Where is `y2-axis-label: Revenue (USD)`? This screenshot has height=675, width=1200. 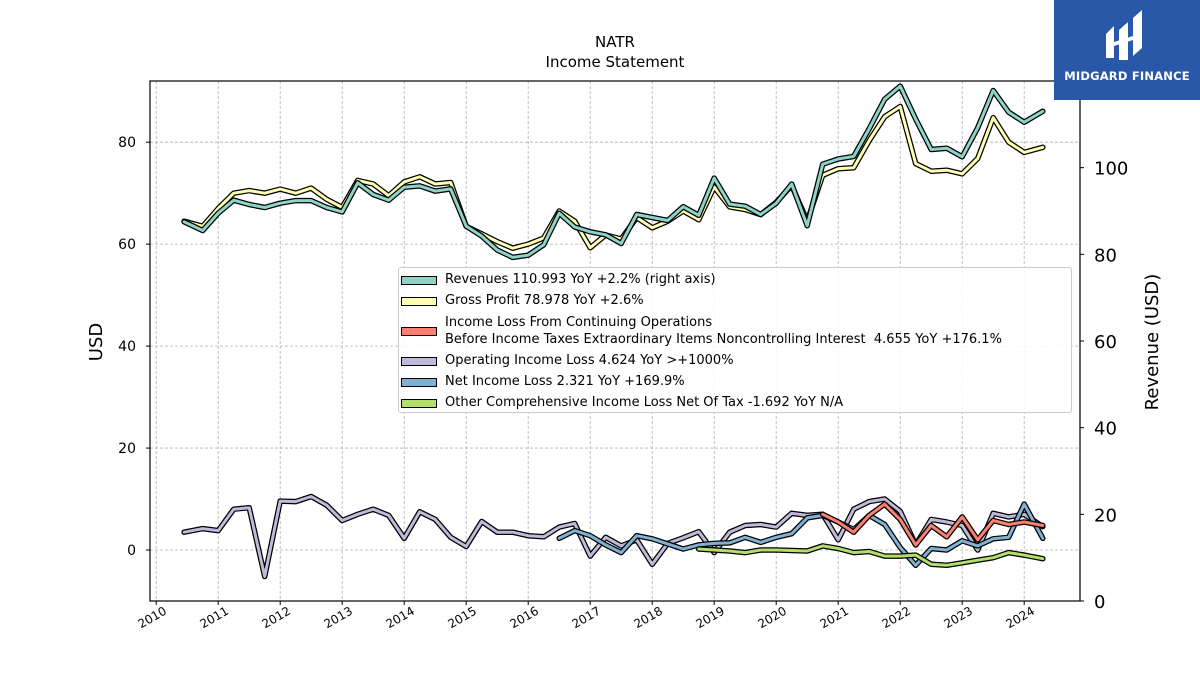
y2-axis-label: Revenue (USD) is located at coordinates (1152, 342).